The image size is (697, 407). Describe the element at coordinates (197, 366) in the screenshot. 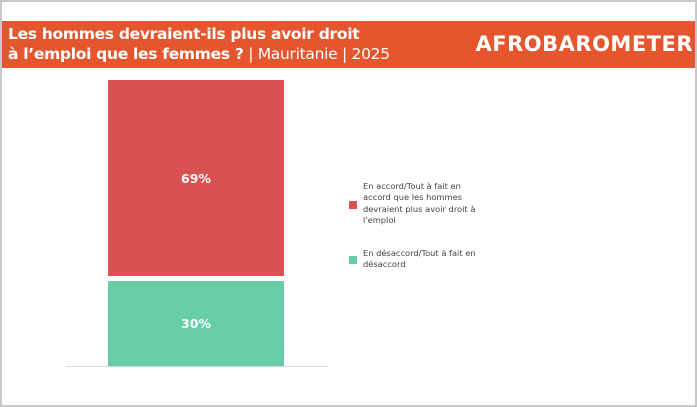

I see `x-axis-line` at that location.